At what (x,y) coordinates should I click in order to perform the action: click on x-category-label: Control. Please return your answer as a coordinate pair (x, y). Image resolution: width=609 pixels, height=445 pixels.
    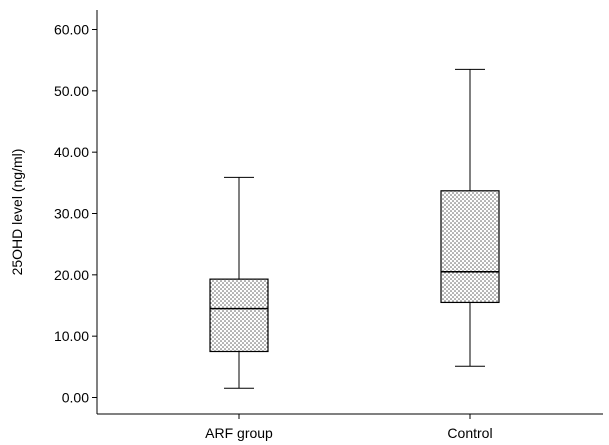
    Looking at the image, I should click on (469, 433).